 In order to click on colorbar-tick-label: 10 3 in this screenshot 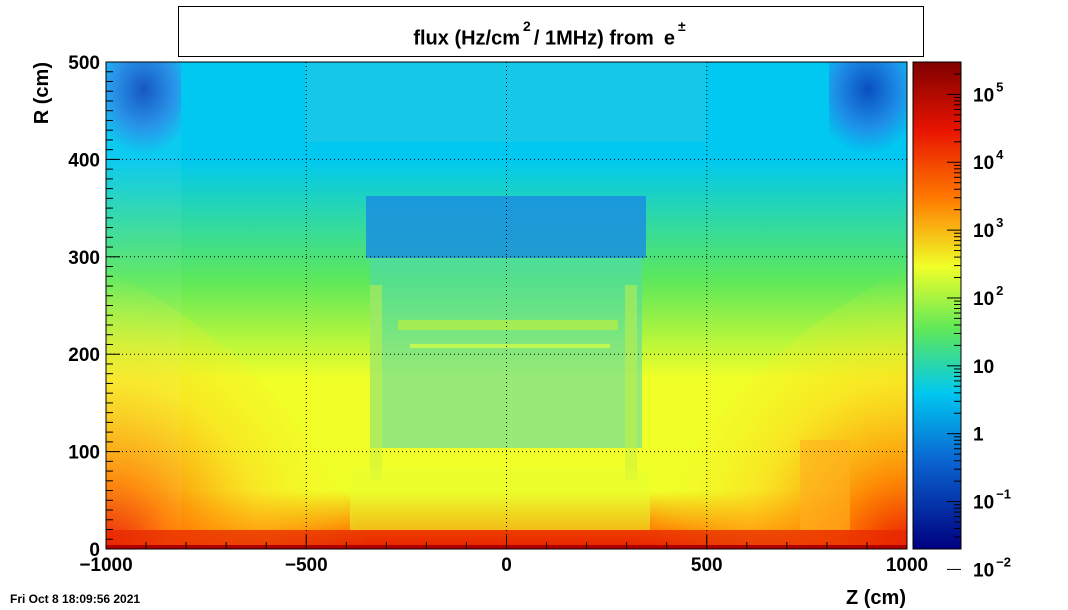, I will do `click(988, 228)`.